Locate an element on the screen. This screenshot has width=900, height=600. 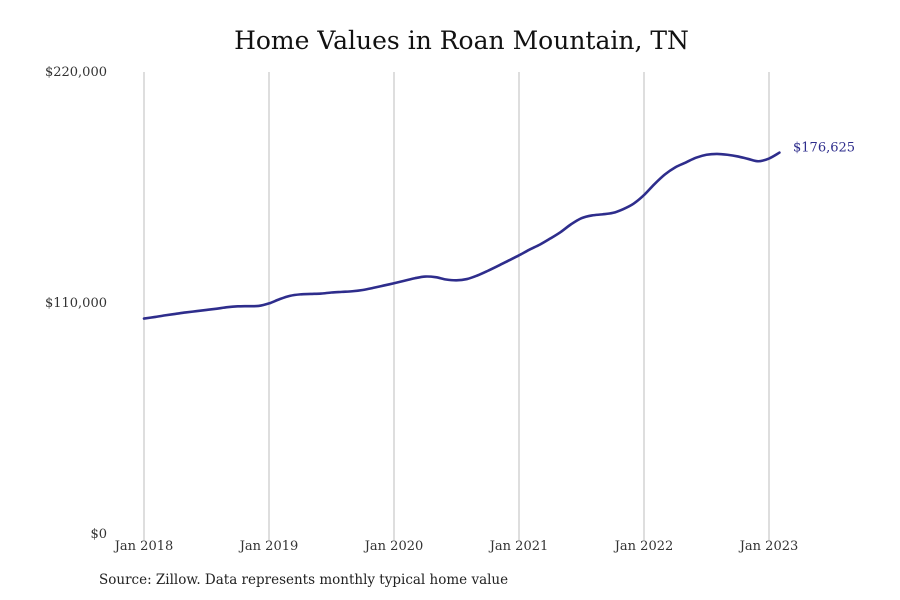
x-tick-label: Jan 2018 is located at coordinates (143, 546).